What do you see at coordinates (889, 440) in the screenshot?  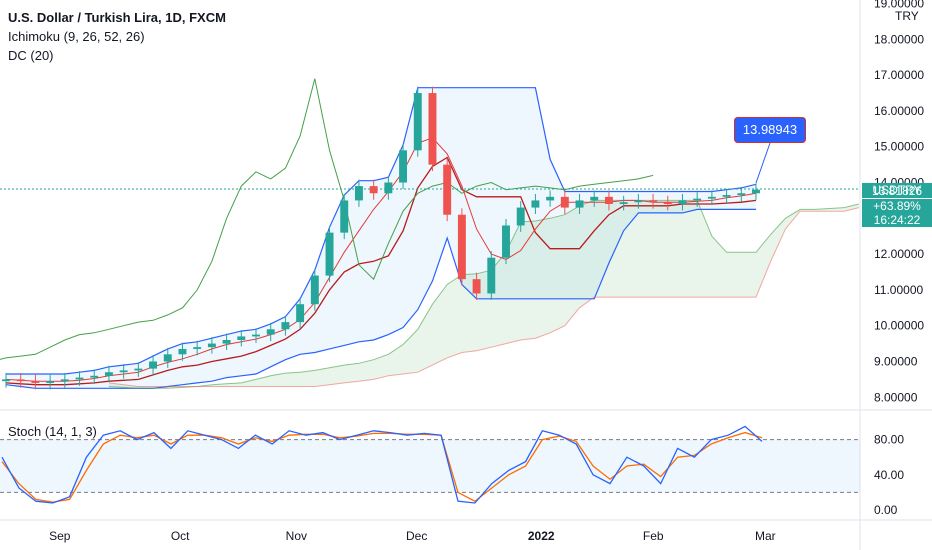 I see `stoch-tick-label: 80.00` at bounding box center [889, 440].